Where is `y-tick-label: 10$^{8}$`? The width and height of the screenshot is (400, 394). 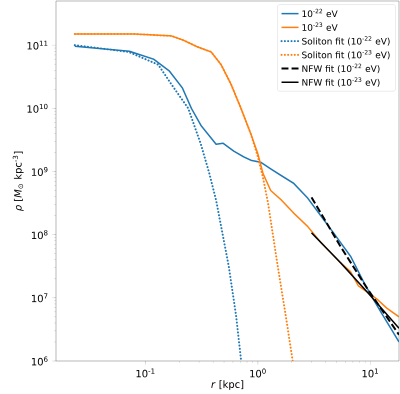 y-tick-label: 10$^{8}$ is located at coordinates (40, 235).